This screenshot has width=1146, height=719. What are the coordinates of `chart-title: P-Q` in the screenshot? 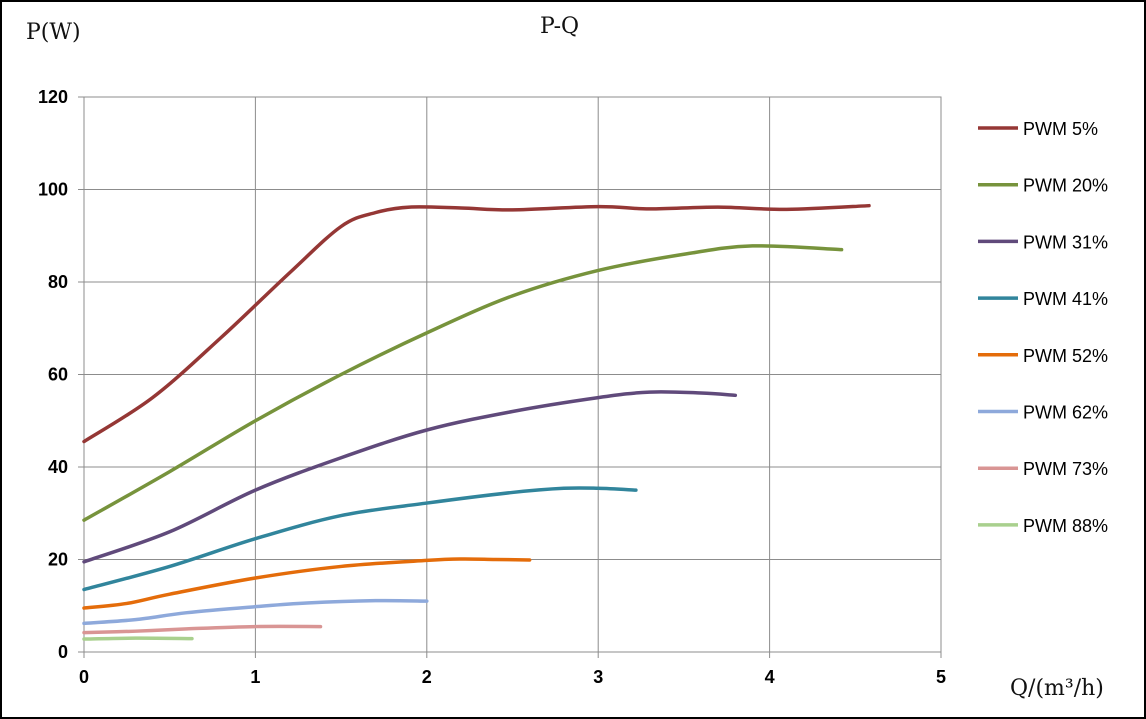 It's located at (560, 26).